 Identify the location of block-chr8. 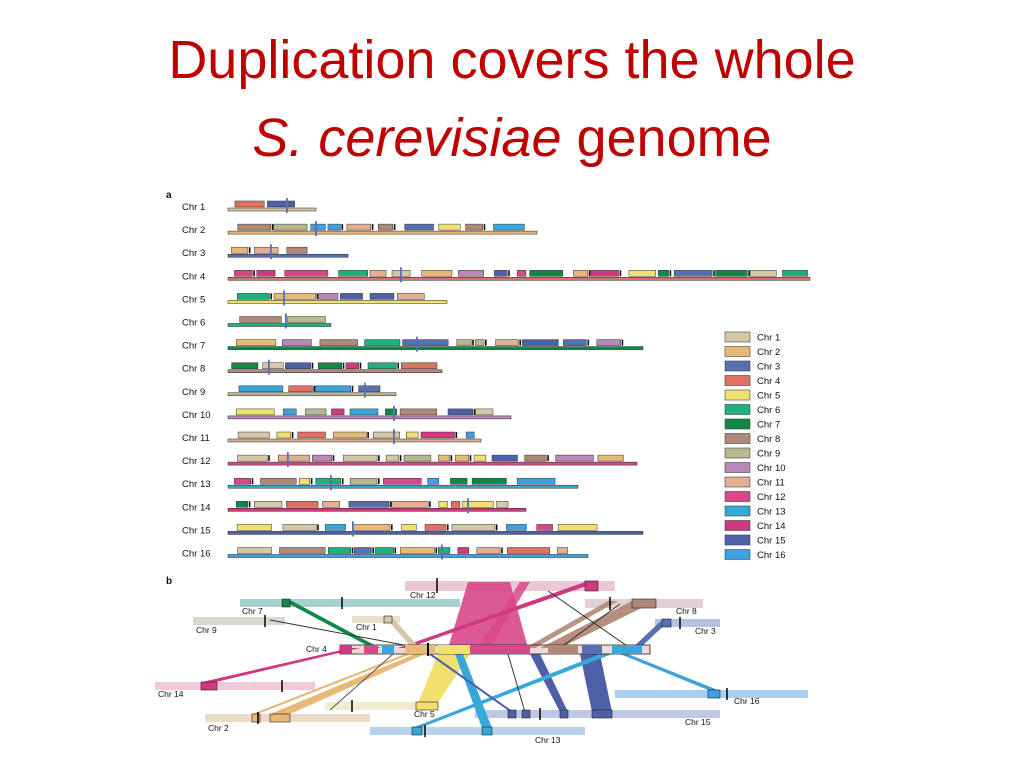
(644, 603).